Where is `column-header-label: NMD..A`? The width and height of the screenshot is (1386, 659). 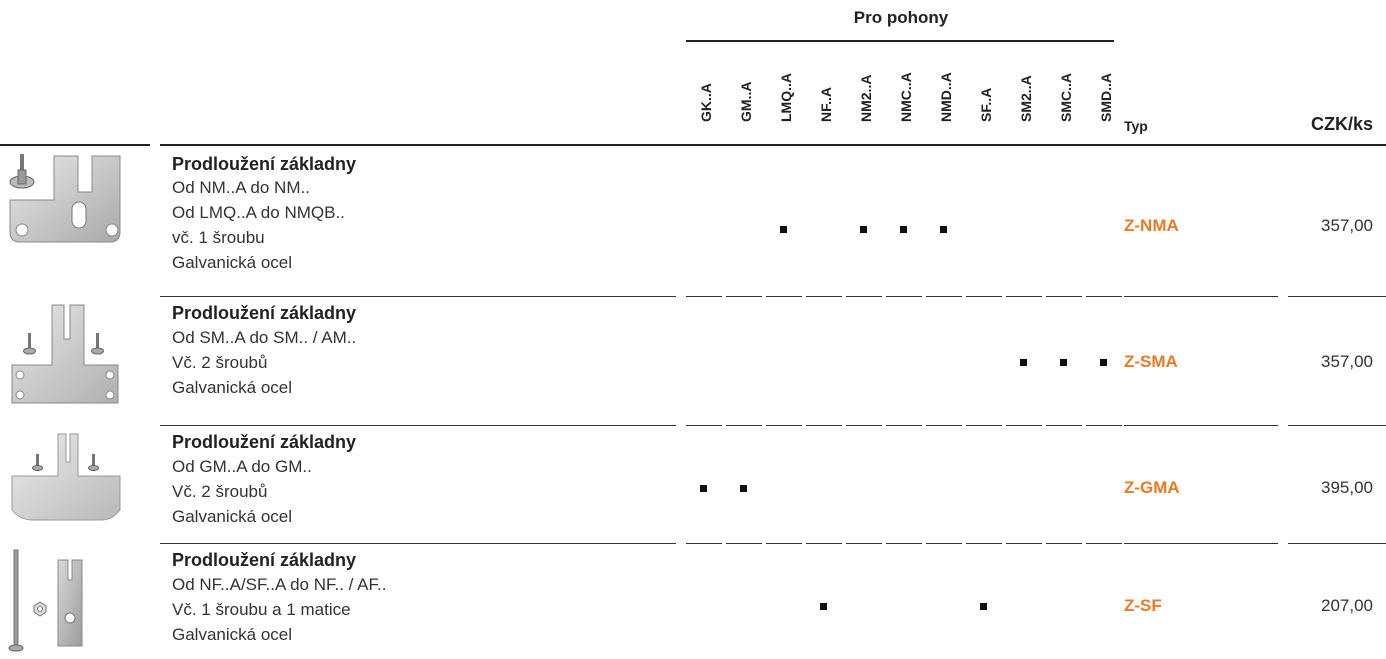 column-header-label: NMD..A is located at coordinates (946, 97).